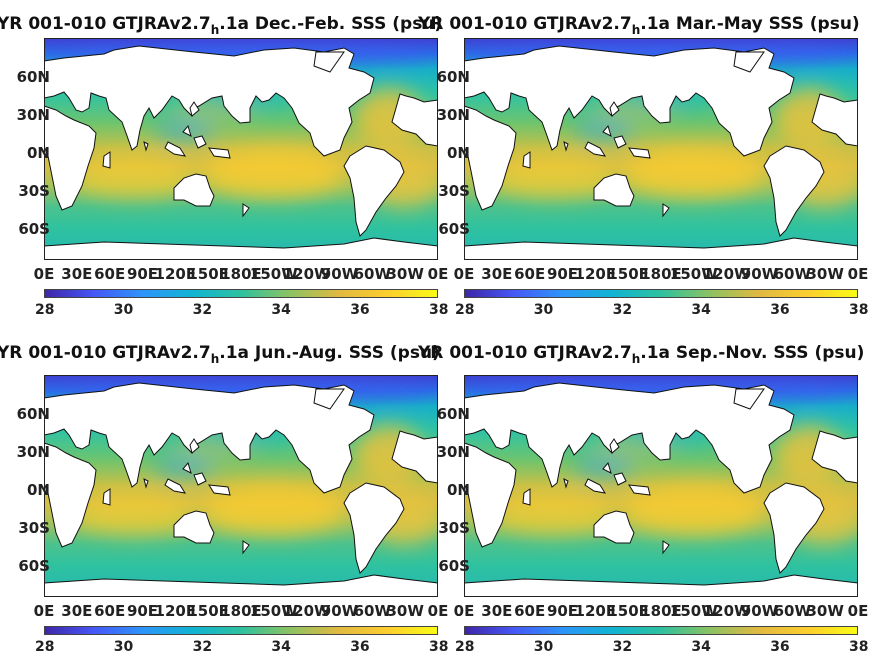 The image size is (875, 656). I want to click on colorbar-tick-label: 36, so click(360, 310).